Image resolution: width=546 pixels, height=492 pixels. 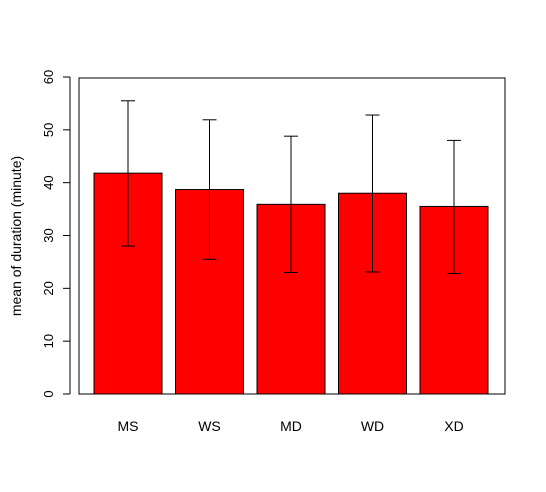 What do you see at coordinates (48, 235) in the screenshot?
I see `y-tick-label-30: 30` at bounding box center [48, 235].